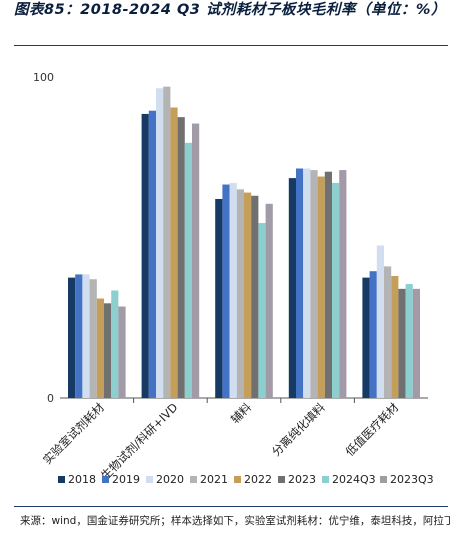  I want to click on category-label: 低值医疗耗材, so click(372, 429).